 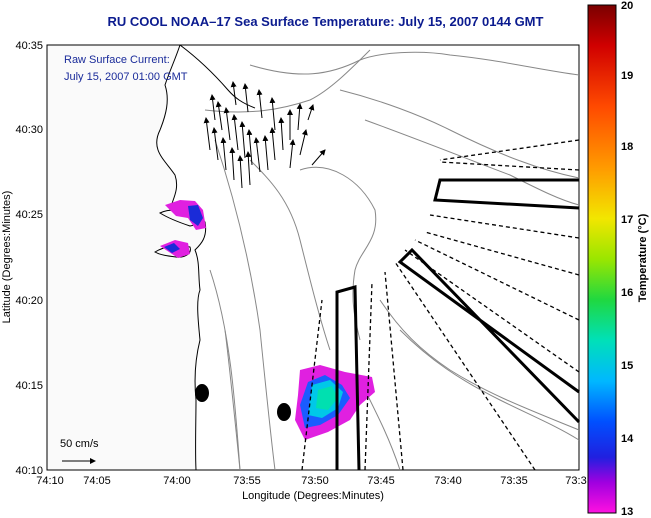 What do you see at coordinates (627, 147) in the screenshot?
I see `colorbar-tick: 18` at bounding box center [627, 147].